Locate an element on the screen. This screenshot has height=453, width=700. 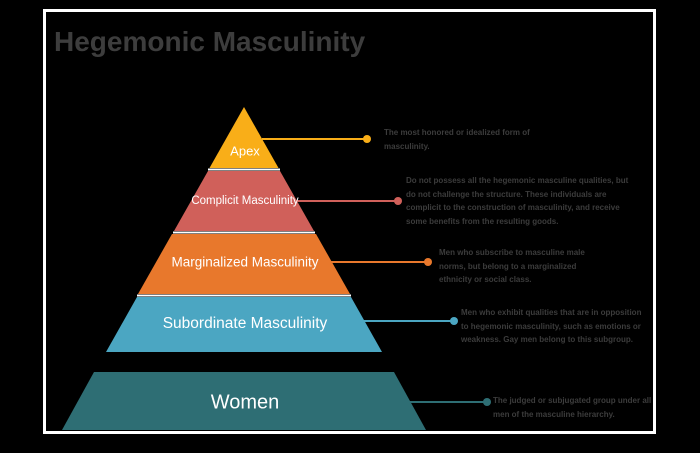
pyramid-level-marginalized is located at coordinates (244, 264).